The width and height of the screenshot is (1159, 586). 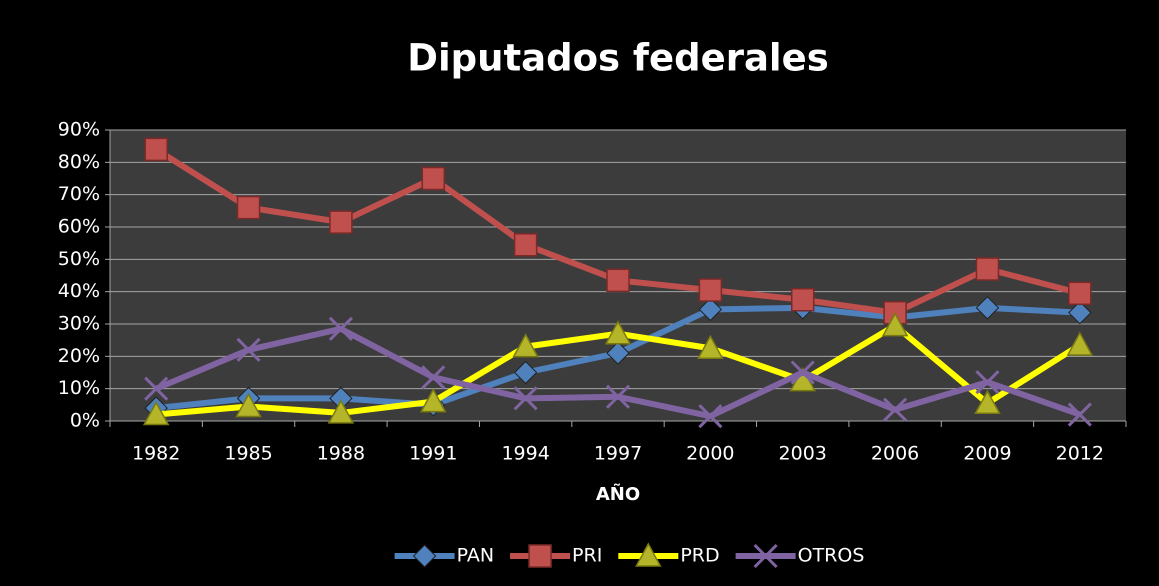 What do you see at coordinates (987, 454) in the screenshot?
I see `x-tick-label: 2009` at bounding box center [987, 454].